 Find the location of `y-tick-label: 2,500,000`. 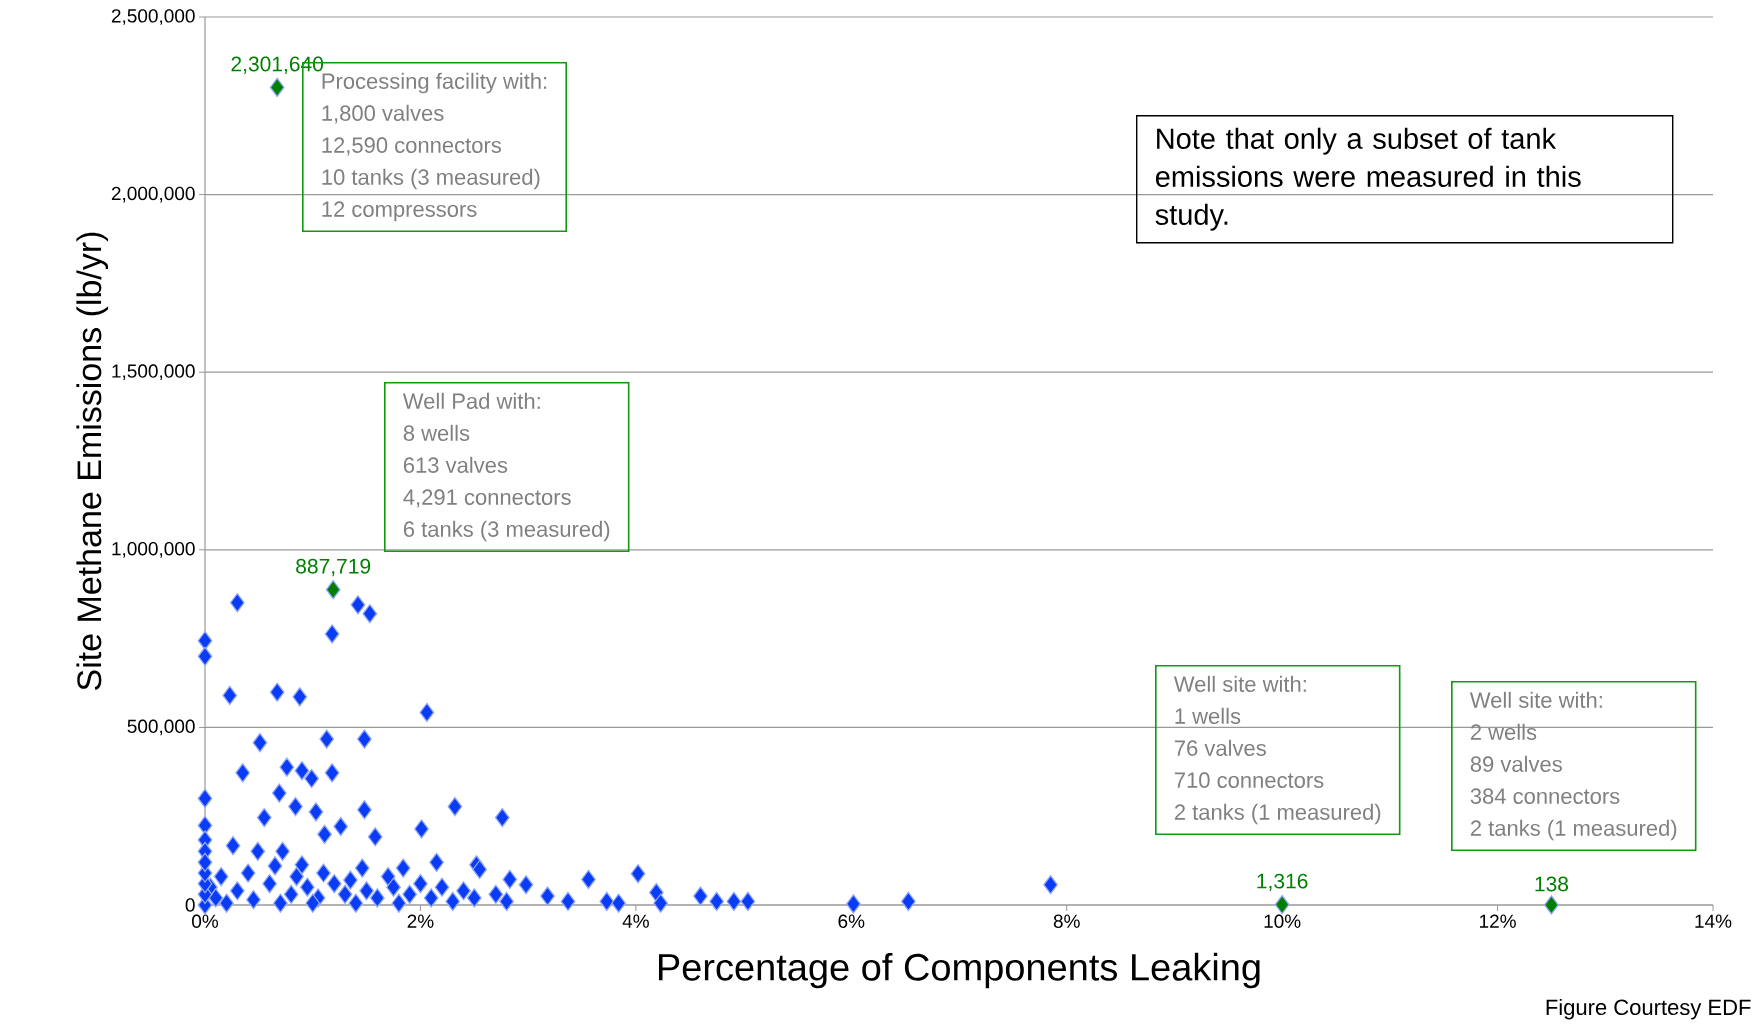

y-tick-label: 2,500,000 is located at coordinates (153, 17).